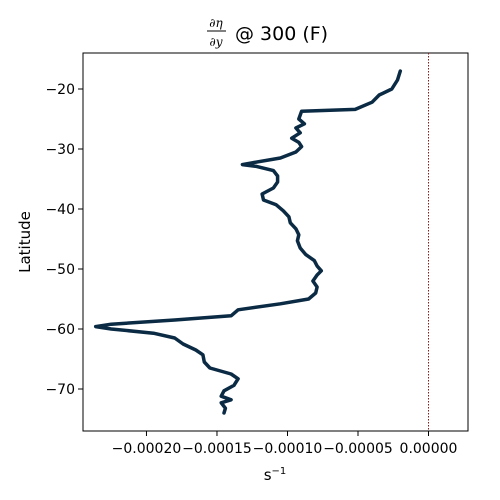 This screenshot has height=500, width=500. I want to click on x-axis-ticks: −0.00020 −0.00015 −0.00010 −0.00005 0.00000, so click(285, 444).